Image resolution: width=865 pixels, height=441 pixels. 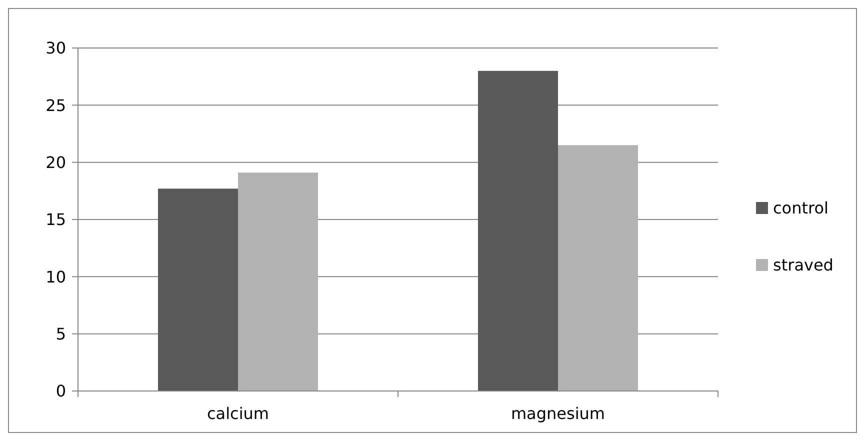 I want to click on y-tick-label: 5, so click(x=61, y=334).